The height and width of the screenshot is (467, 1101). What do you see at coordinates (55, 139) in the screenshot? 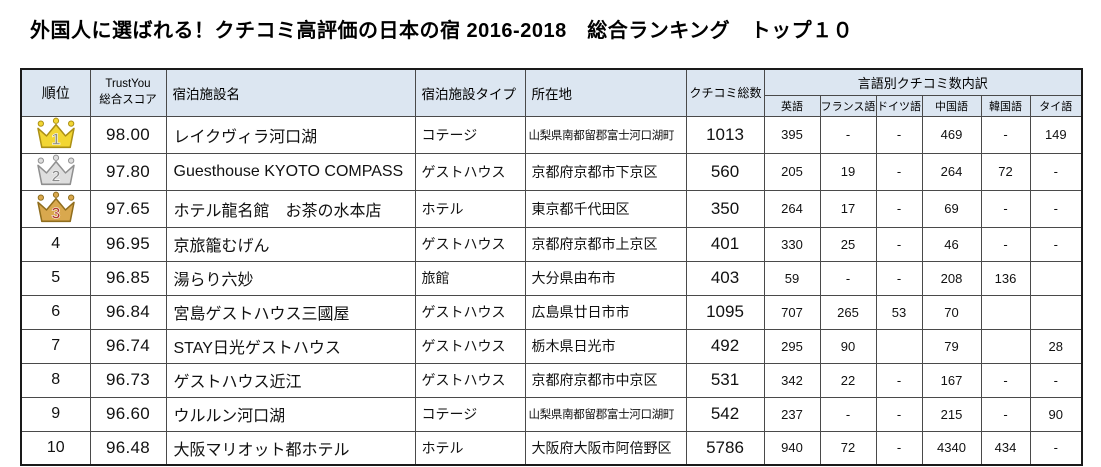
I see `svg-text: 1` at bounding box center [55, 139].